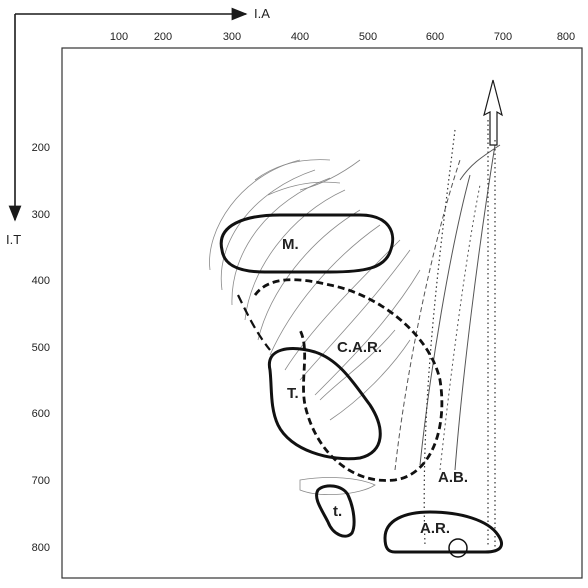 This screenshot has width=588, height=588. What do you see at coordinates (300, 37) in the screenshot?
I see `x-tick-label: 400` at bounding box center [300, 37].